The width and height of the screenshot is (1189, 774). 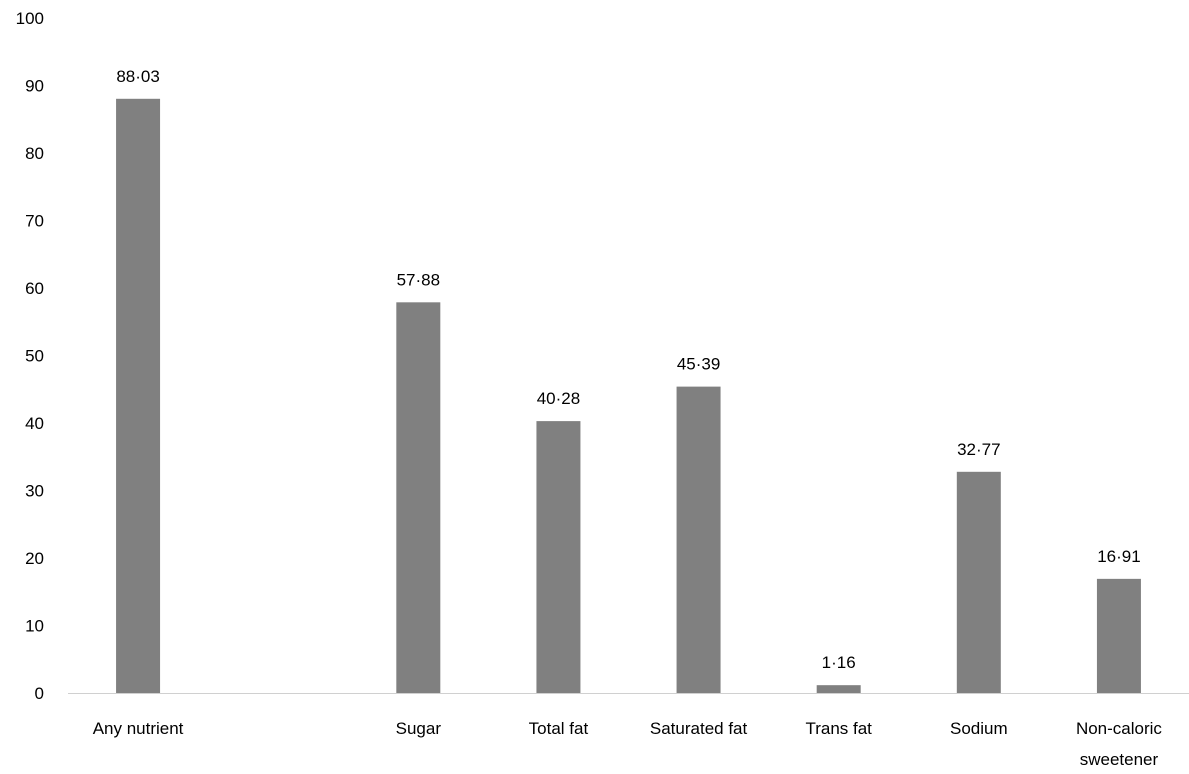 I want to click on x-category-label: Trans fat, so click(x=838, y=728).